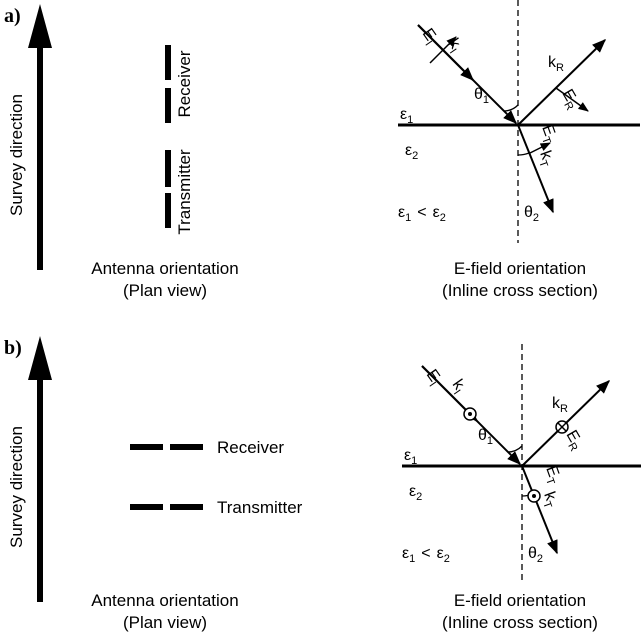 This screenshot has height=642, width=641. Describe the element at coordinates (12, 16) in the screenshot. I see `panel-label: a)` at that location.